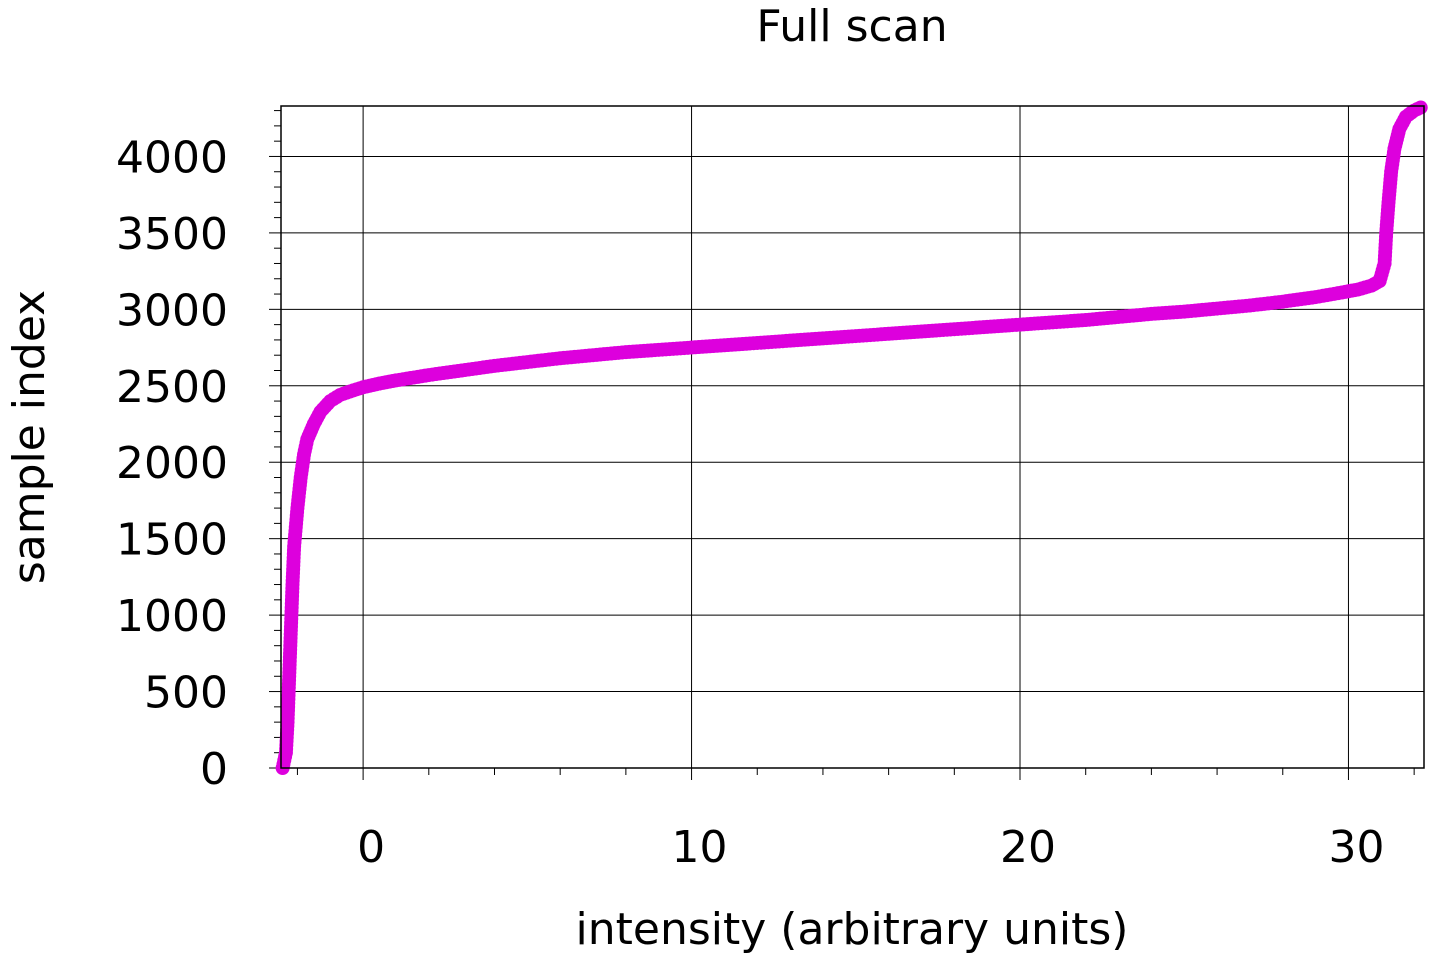 The width and height of the screenshot is (1436, 964). What do you see at coordinates (700, 847) in the screenshot?
I see `x-tick-label: 10` at bounding box center [700, 847].